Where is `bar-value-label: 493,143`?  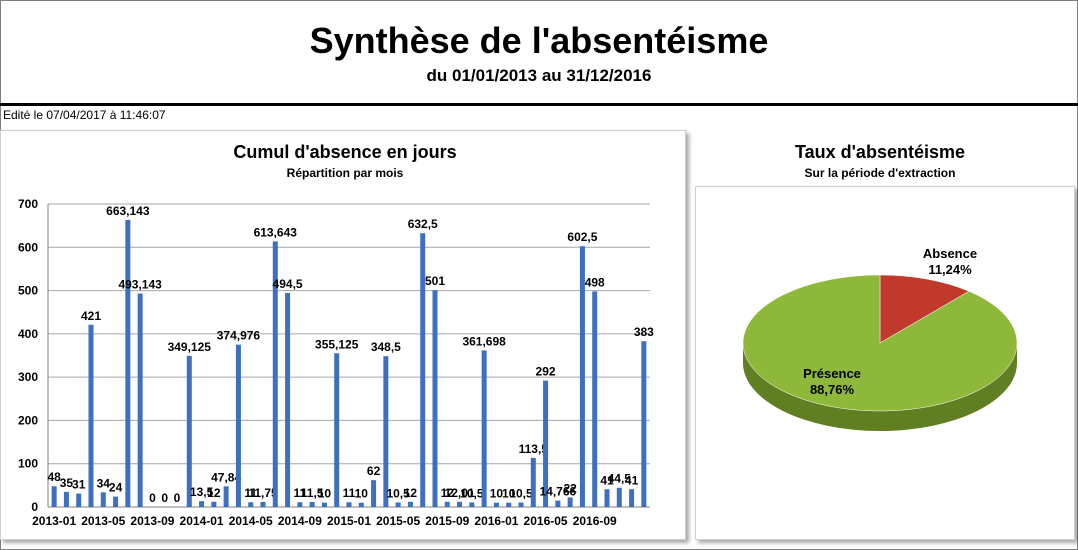 bar-value-label: 493,143 is located at coordinates (140, 285).